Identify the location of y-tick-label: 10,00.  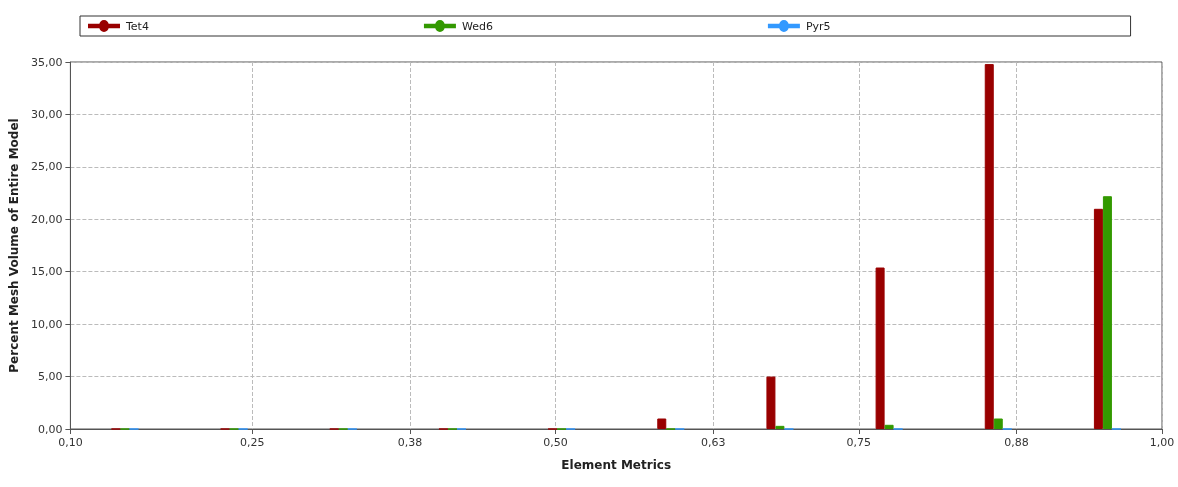
(46, 324).